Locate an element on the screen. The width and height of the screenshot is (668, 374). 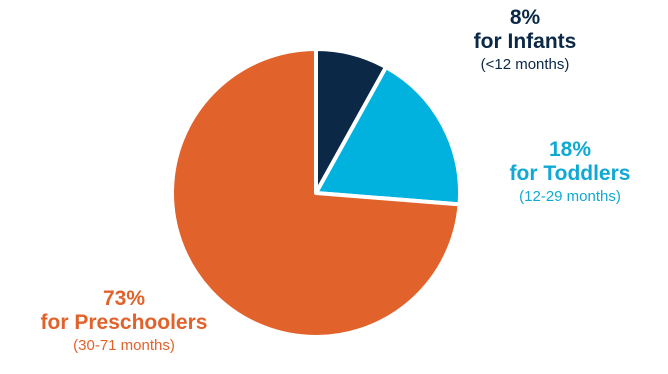
label-toddlers: 18% for Toddlers (12-29 months) is located at coordinates (570, 172).